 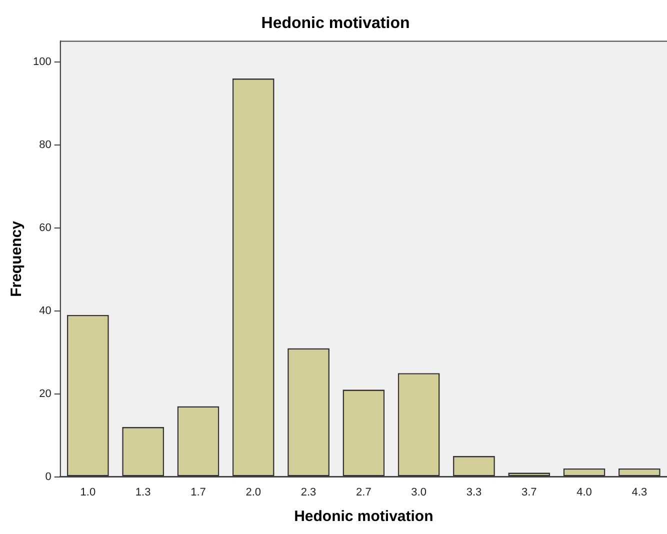 What do you see at coordinates (474, 492) in the screenshot?
I see `x-tick-label: 3.3` at bounding box center [474, 492].